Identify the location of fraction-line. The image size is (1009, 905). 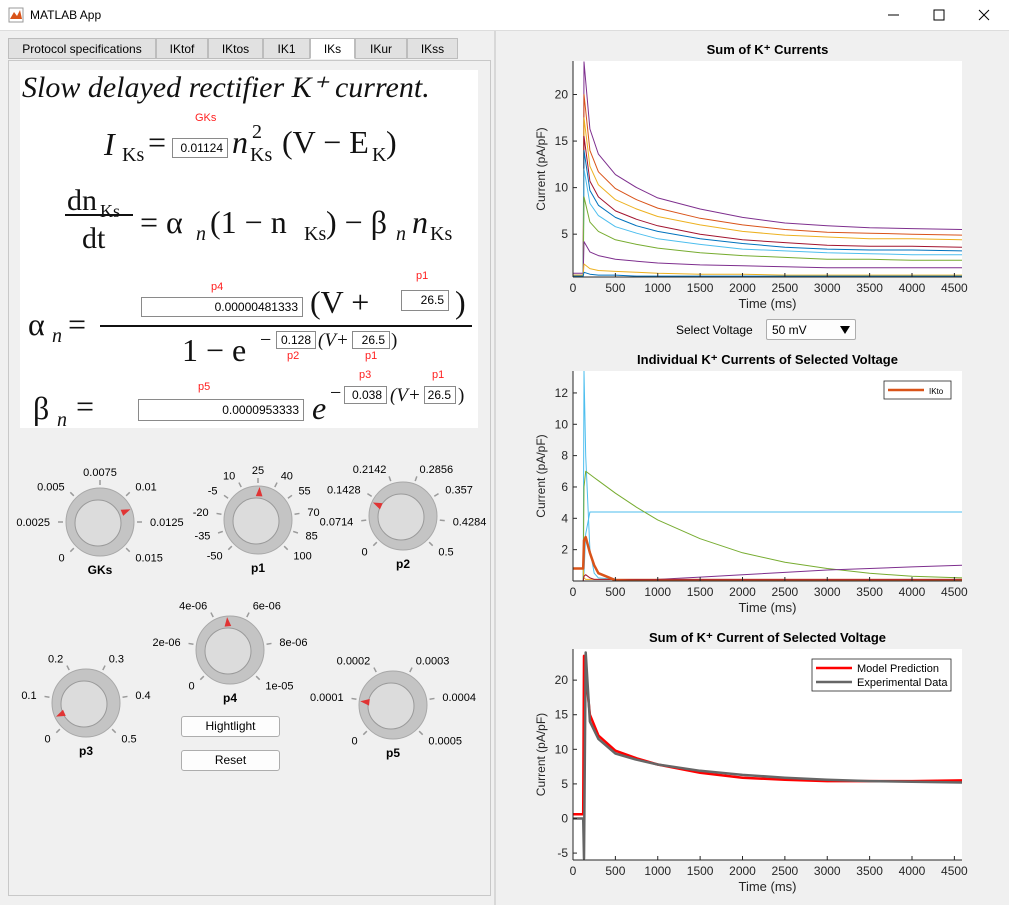
(99, 215).